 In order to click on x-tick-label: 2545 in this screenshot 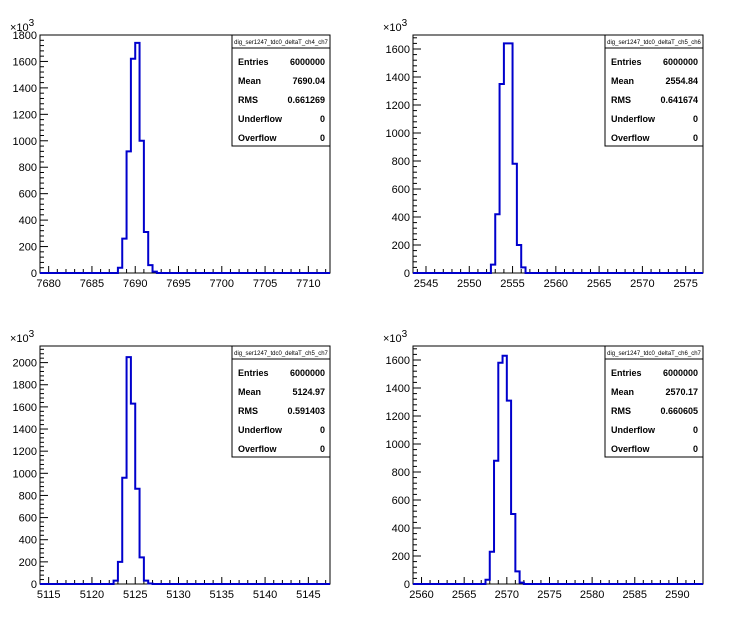, I will do `click(426, 284)`.